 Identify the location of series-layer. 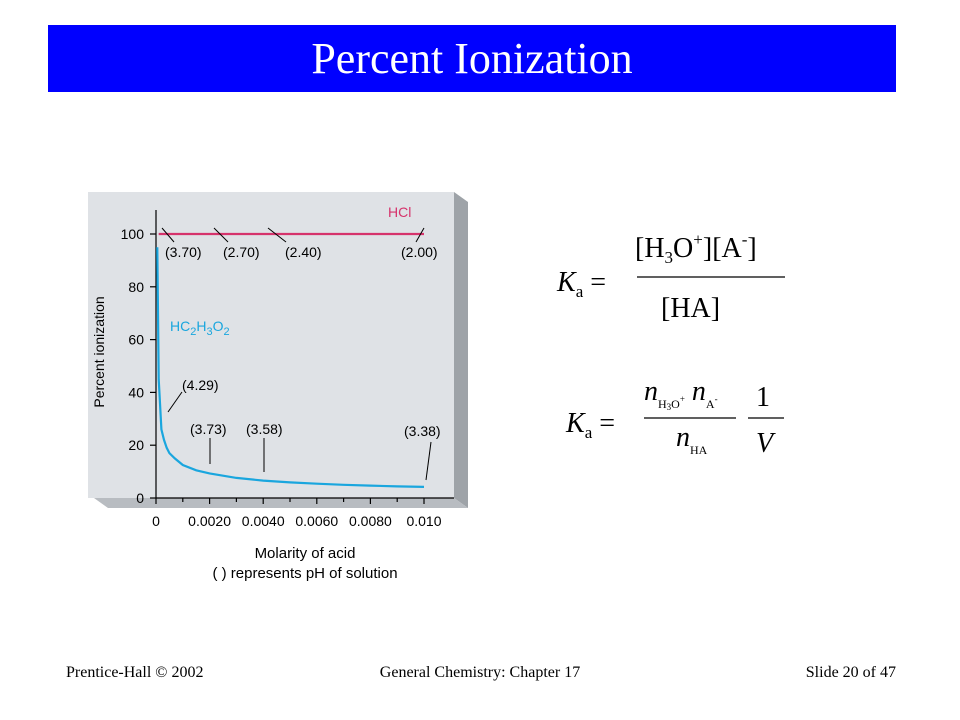
(290, 360).